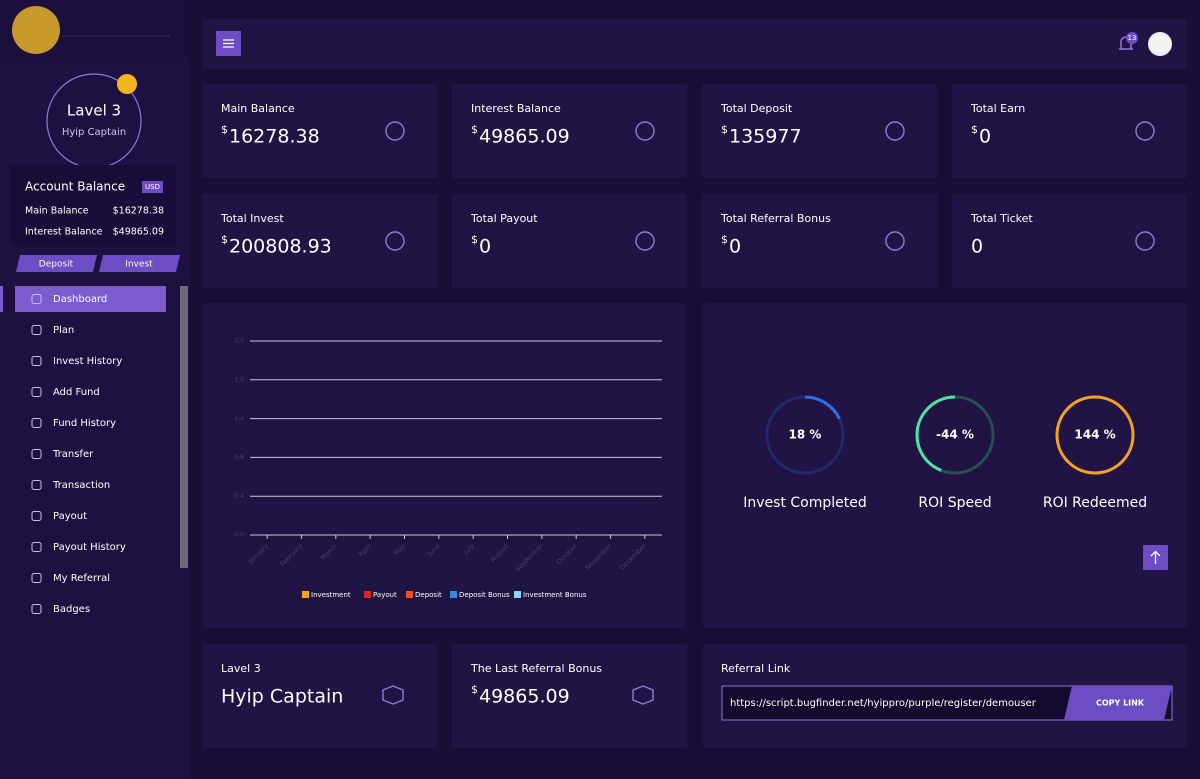 Image resolution: width=1200 pixels, height=779 pixels. I want to click on stat-amount: 49865.09, so click(524, 137).